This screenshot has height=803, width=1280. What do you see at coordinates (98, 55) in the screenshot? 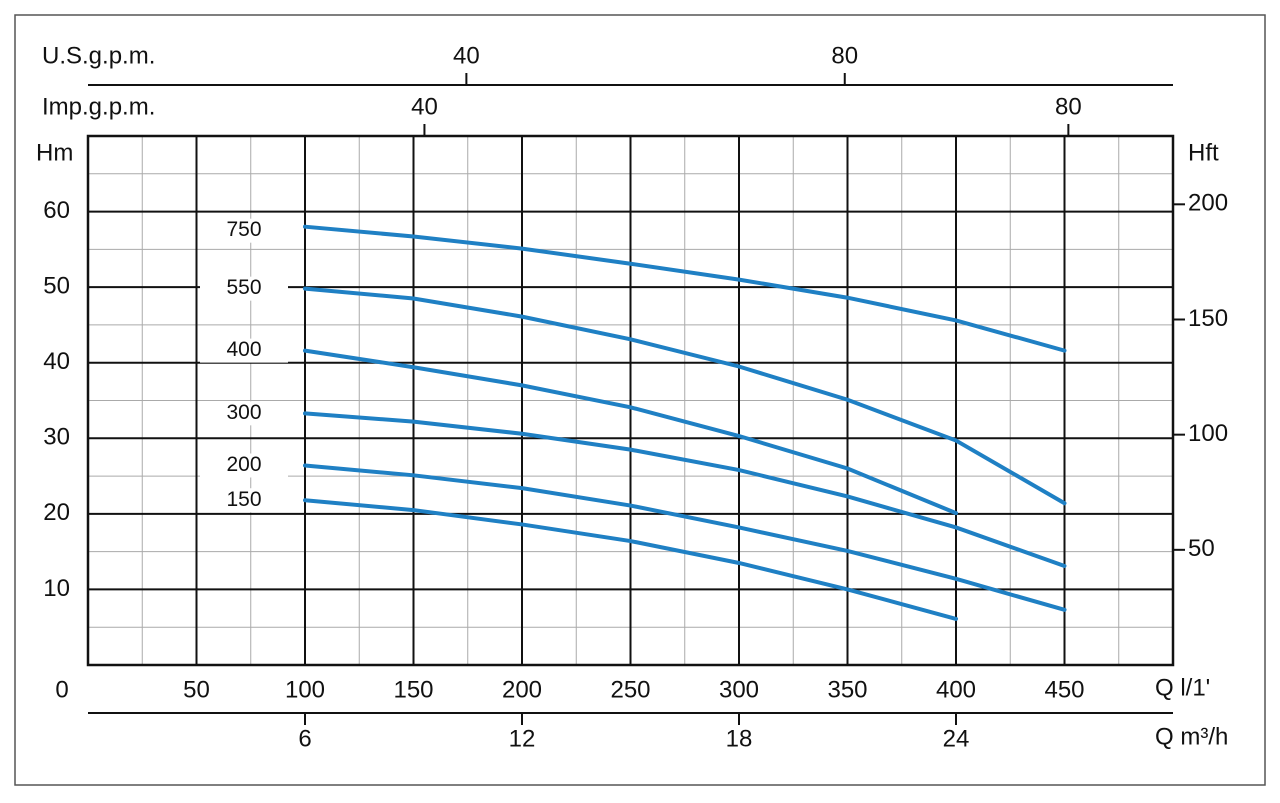
I see `top-axis-label: U.S.g.p.m.` at bounding box center [98, 55].